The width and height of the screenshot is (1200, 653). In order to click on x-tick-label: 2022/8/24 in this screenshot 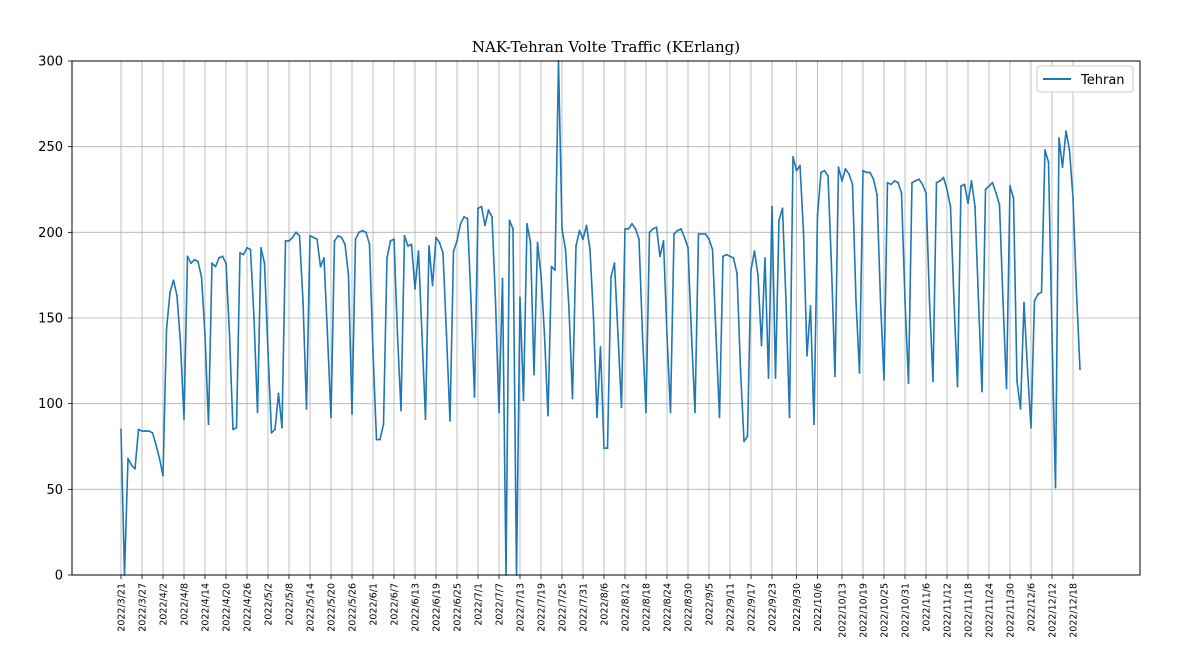, I will do `click(668, 607)`.